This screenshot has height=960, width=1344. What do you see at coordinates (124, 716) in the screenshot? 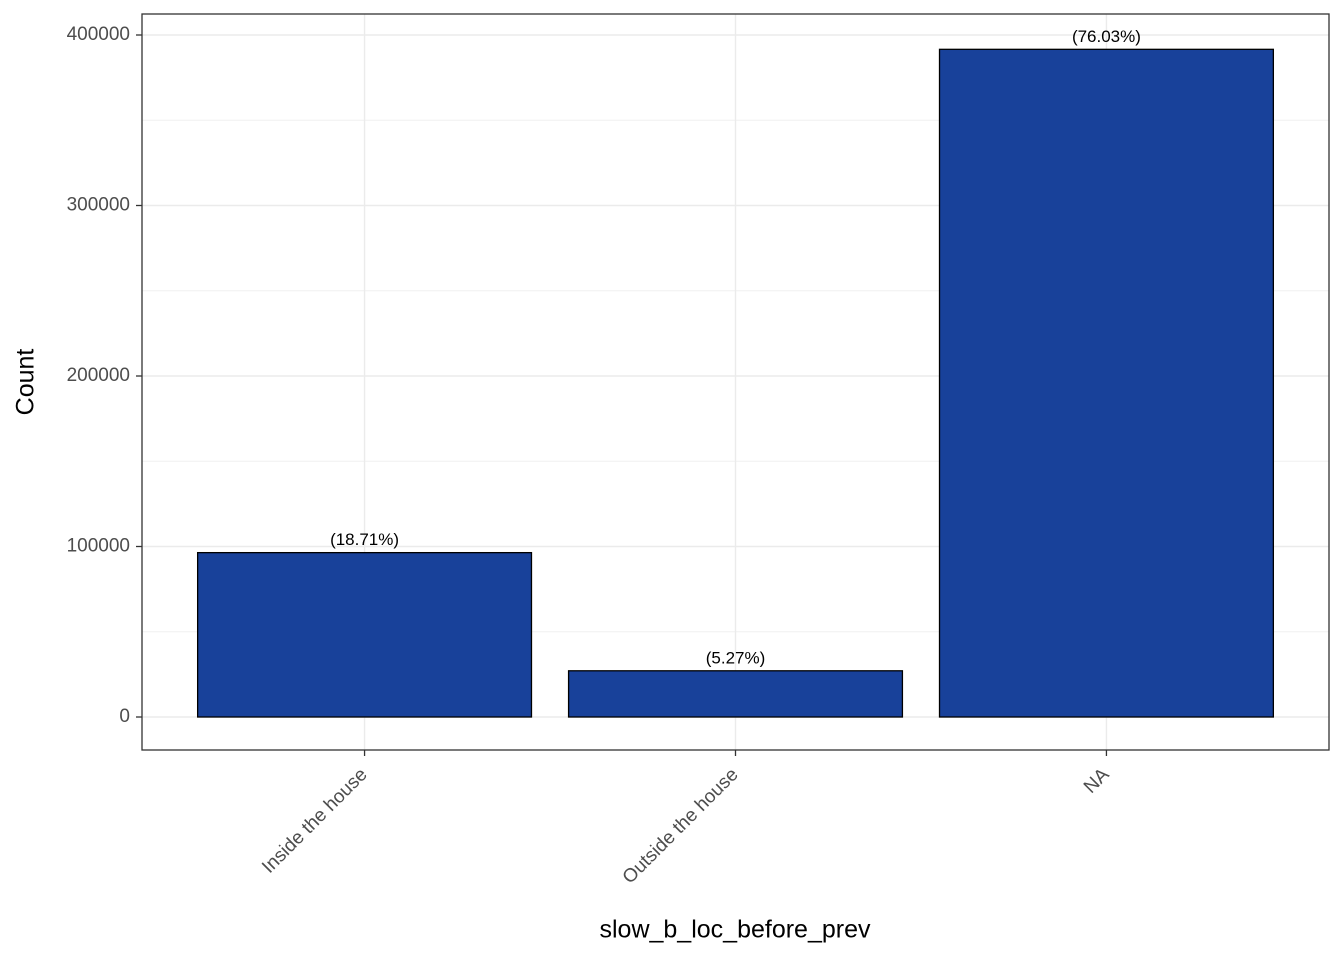
I see `y-tick-label: 0` at bounding box center [124, 716].